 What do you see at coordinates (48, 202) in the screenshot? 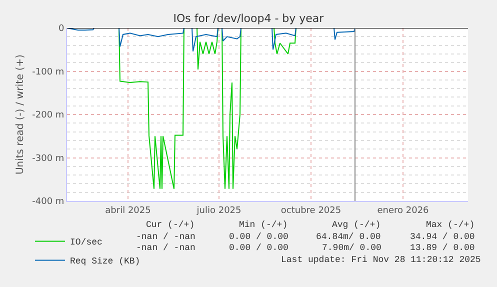
I see `y-tick-label: -400 m` at bounding box center [48, 202].